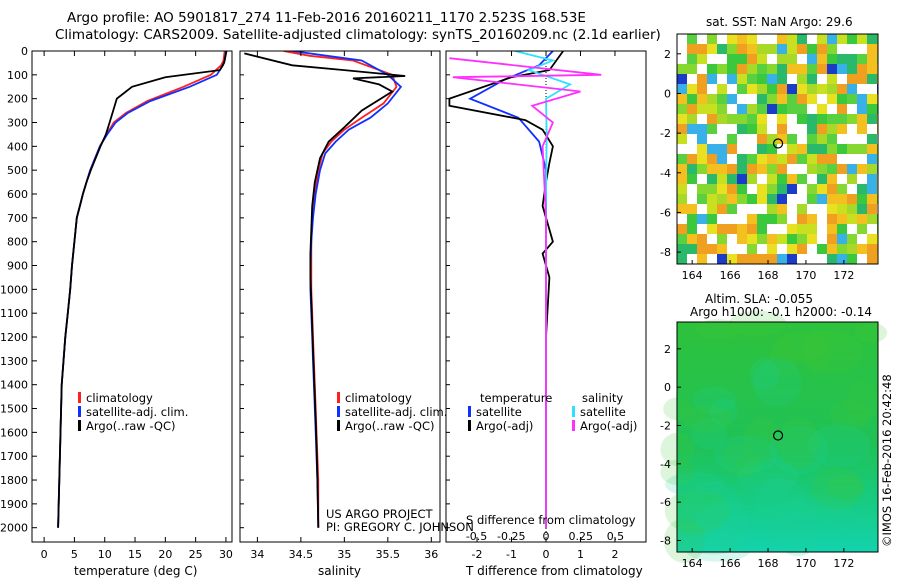 This screenshot has width=900, height=580. Describe the element at coordinates (730, 275) in the screenshot. I see `x-tick-label: 166` at that location.